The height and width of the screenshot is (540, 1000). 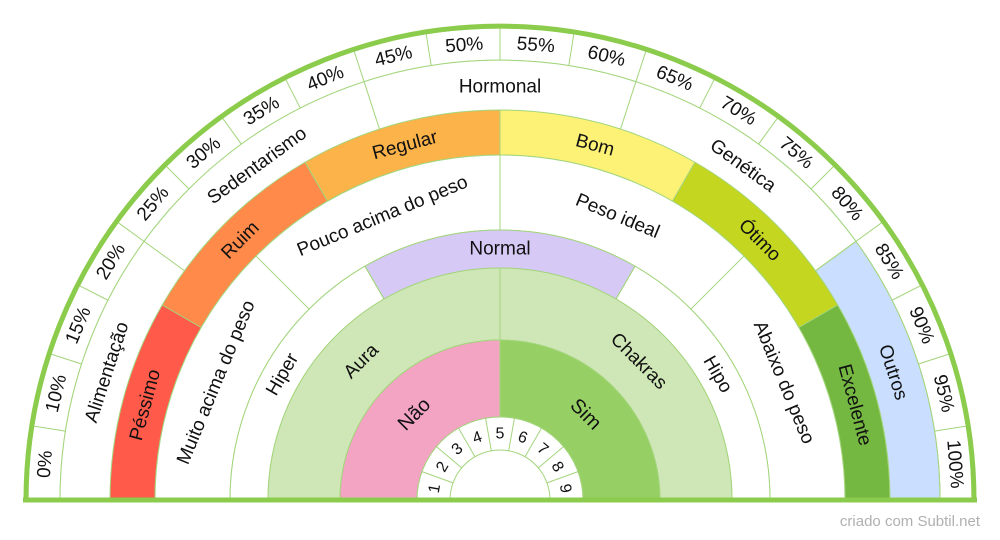 I want to click on percent-label: 55%, so click(x=536, y=45).